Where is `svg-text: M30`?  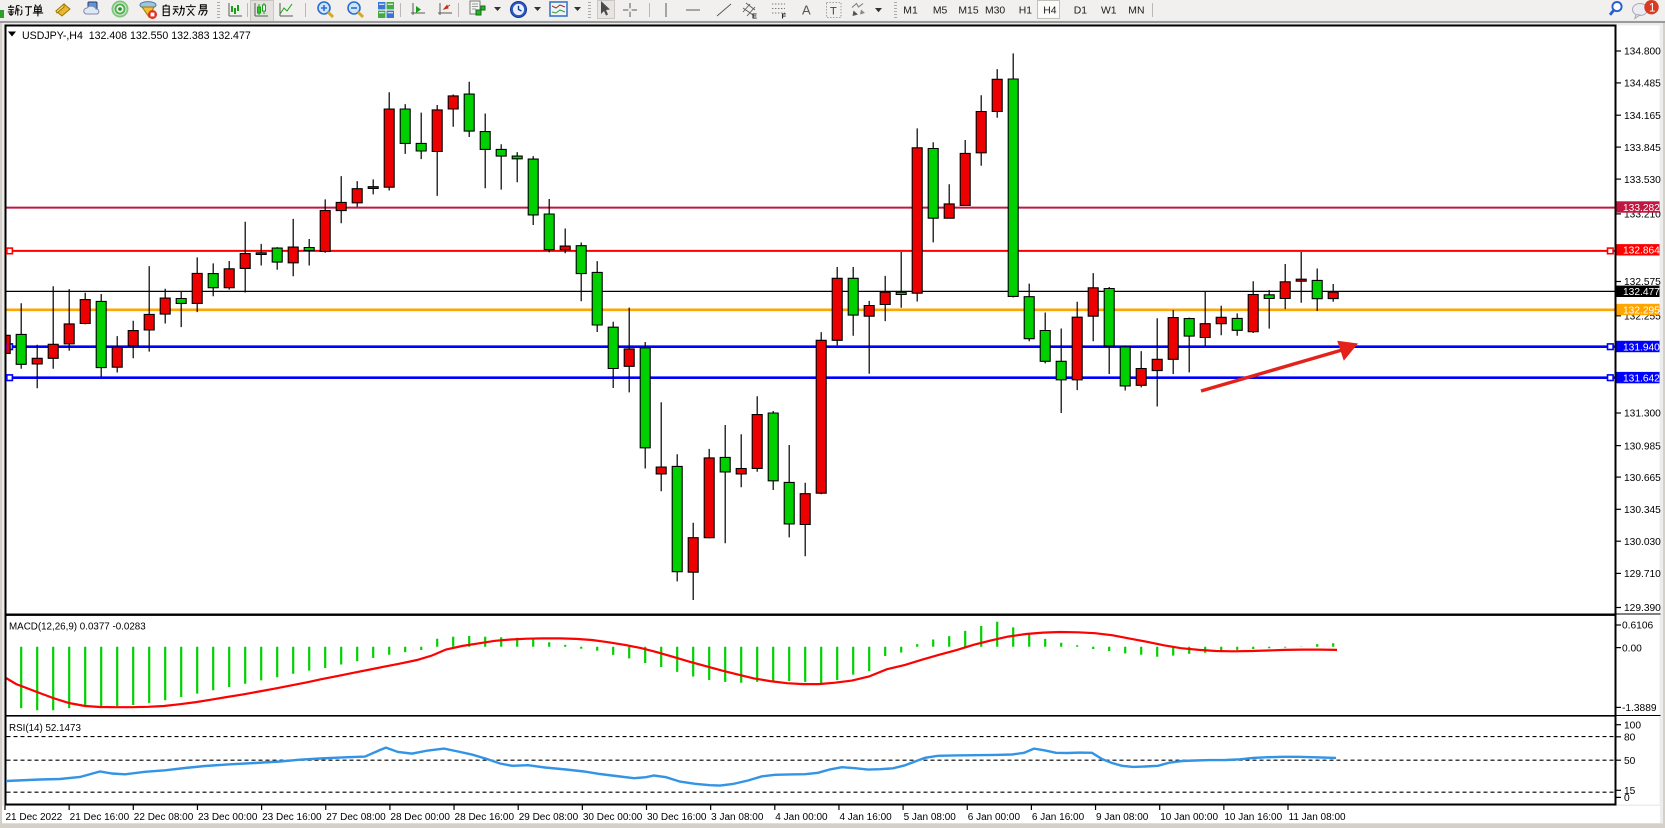 svg-text: M30 is located at coordinates (995, 11).